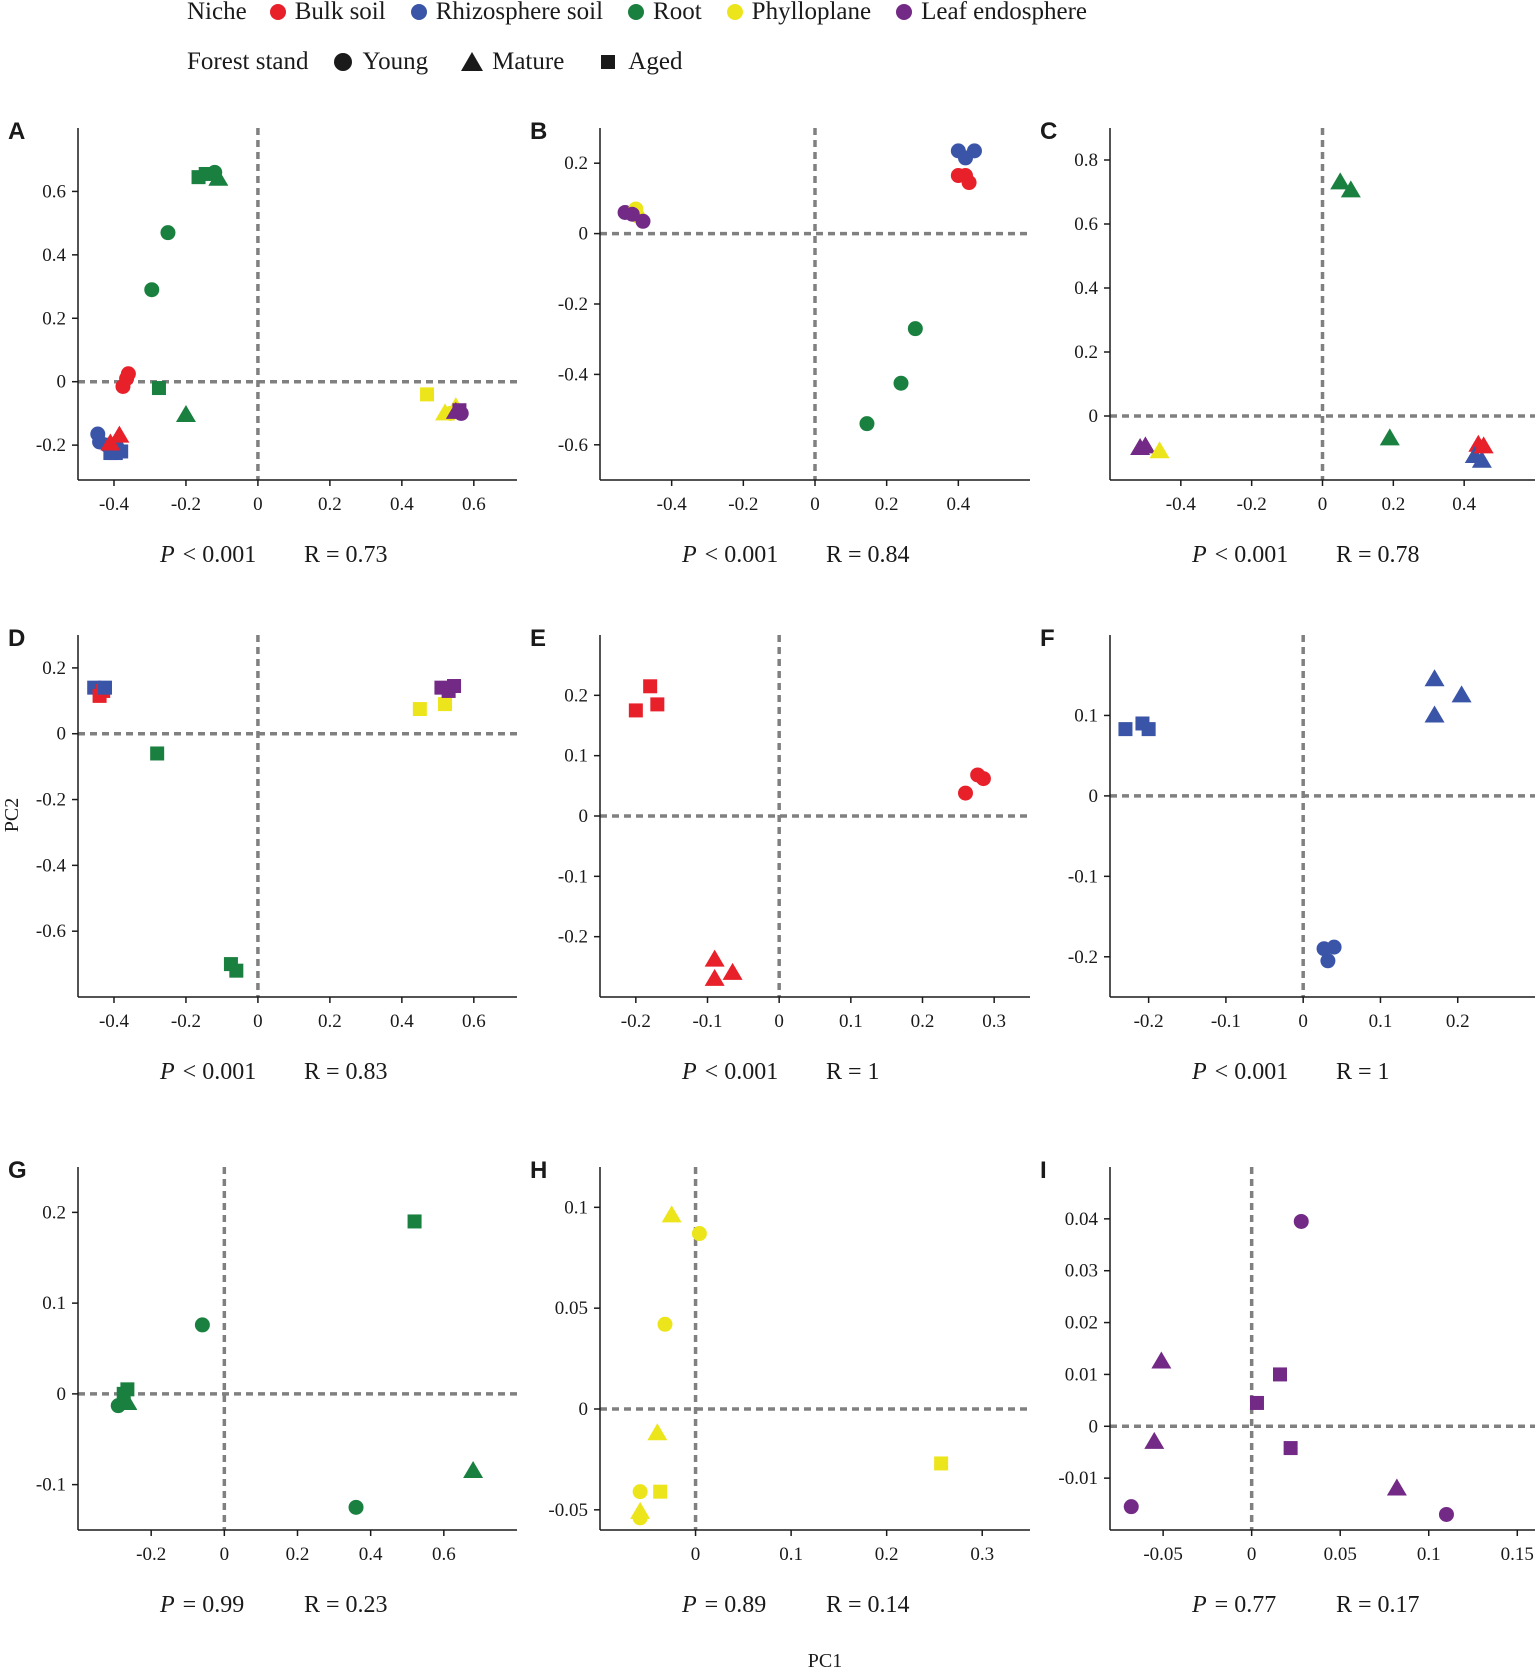  What do you see at coordinates (1086, 224) in the screenshot?
I see `y-tick-label: 0.6` at bounding box center [1086, 224].